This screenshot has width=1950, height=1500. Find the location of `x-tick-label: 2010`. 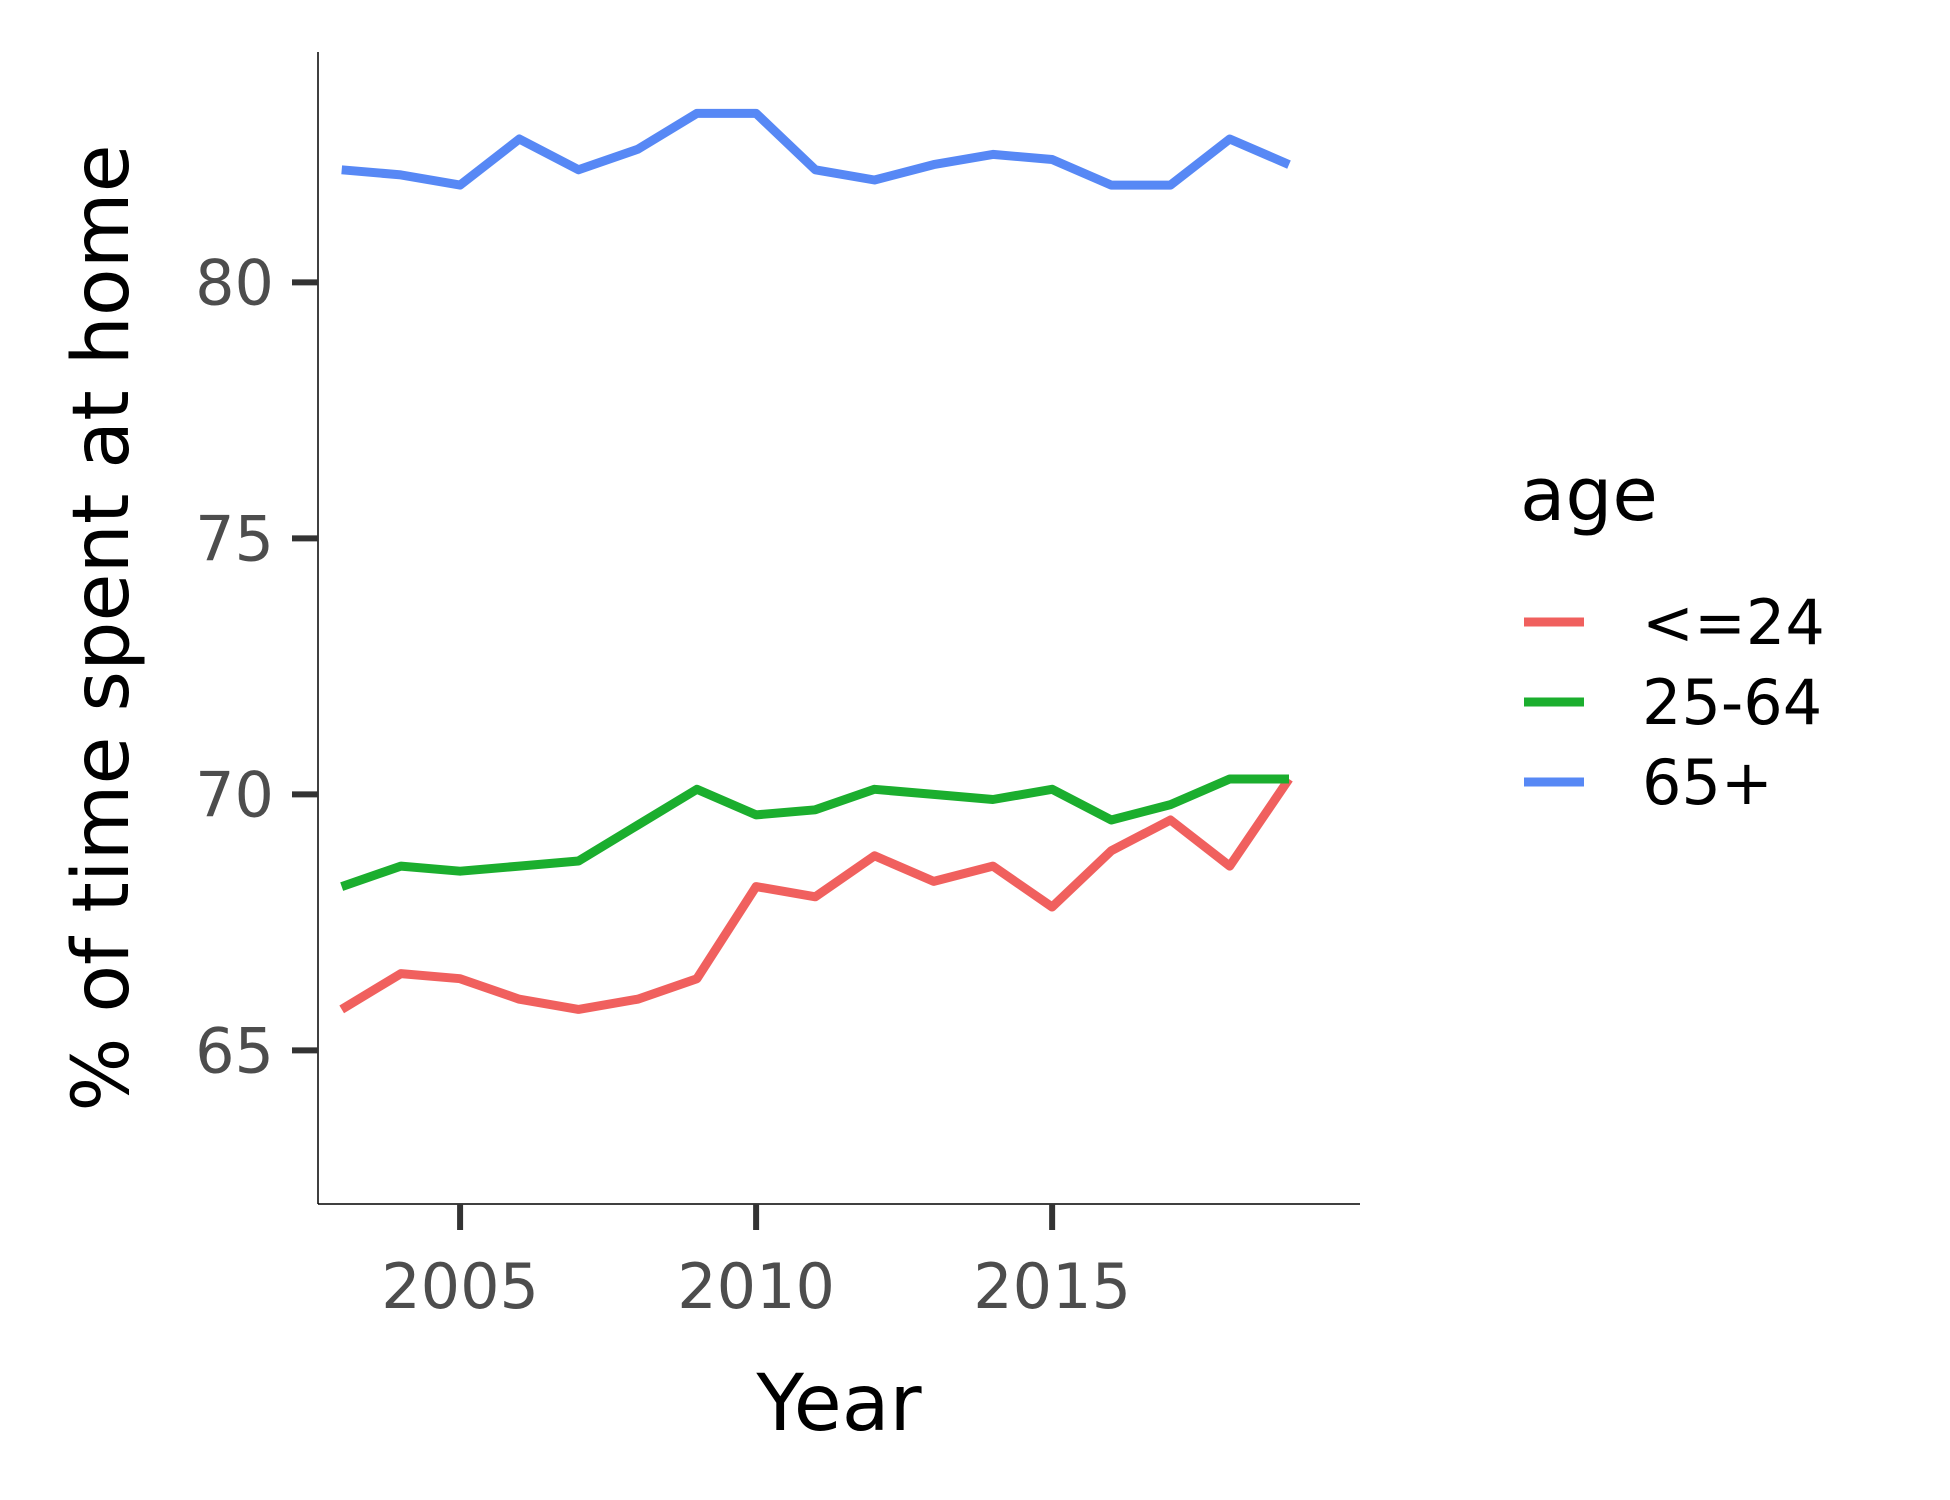

x-tick-label: 2010 is located at coordinates (756, 1286).